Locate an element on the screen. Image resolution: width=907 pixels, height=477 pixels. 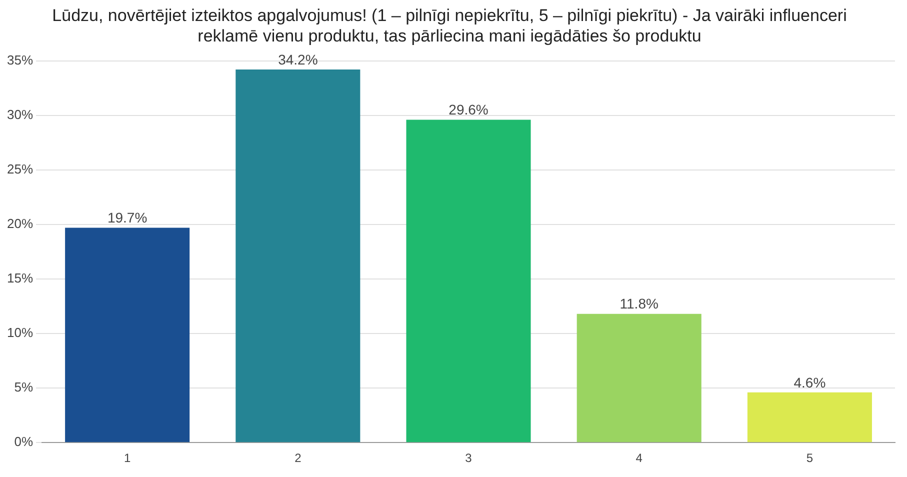
x-tick-label: 3 is located at coordinates (468, 458).